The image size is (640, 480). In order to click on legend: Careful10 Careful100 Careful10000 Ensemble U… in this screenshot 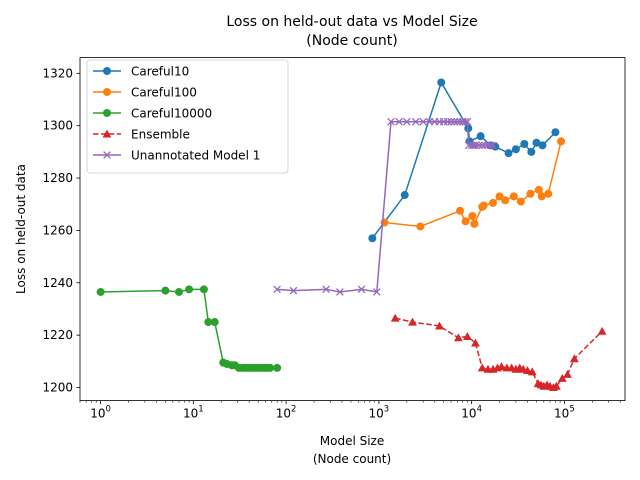, I will do `click(187, 116)`.